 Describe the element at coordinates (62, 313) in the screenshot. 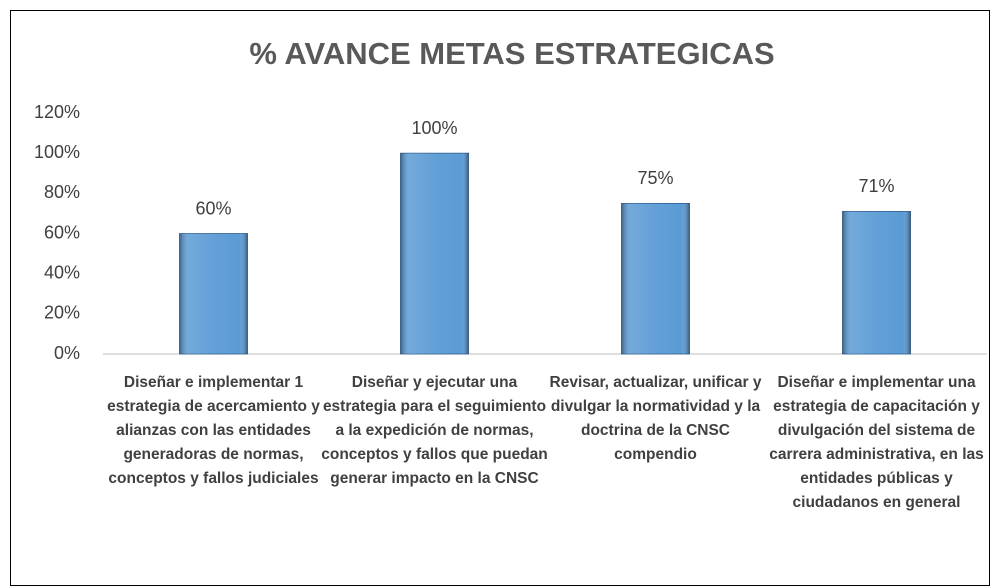

I see `y-tick-label: 20%` at that location.